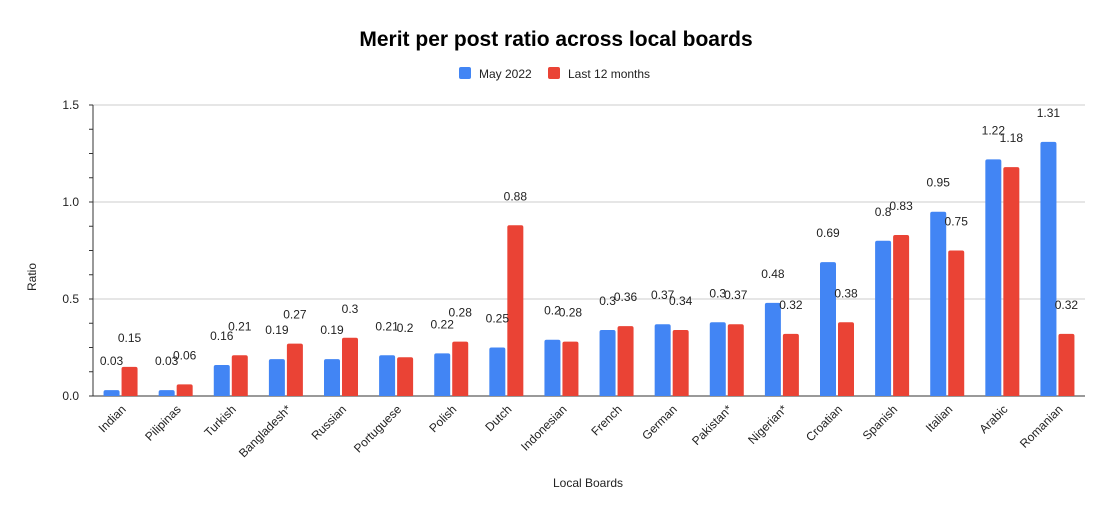 The height and width of the screenshot is (516, 1112). I want to click on y-tick-label: 1.0, so click(70, 202).